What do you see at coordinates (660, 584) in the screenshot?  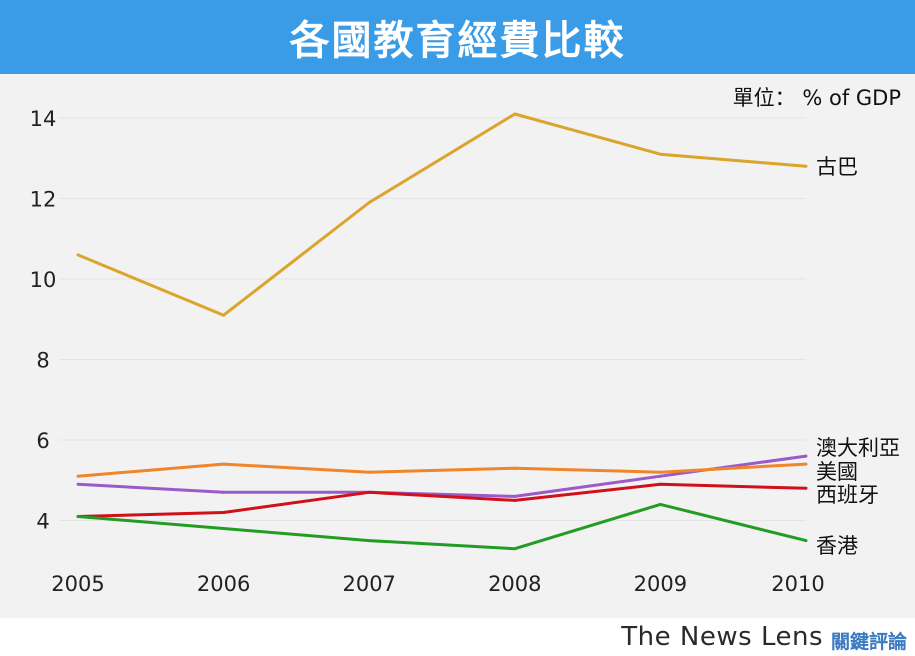 I see `x-tick-label-2009: 2009` at bounding box center [660, 584].